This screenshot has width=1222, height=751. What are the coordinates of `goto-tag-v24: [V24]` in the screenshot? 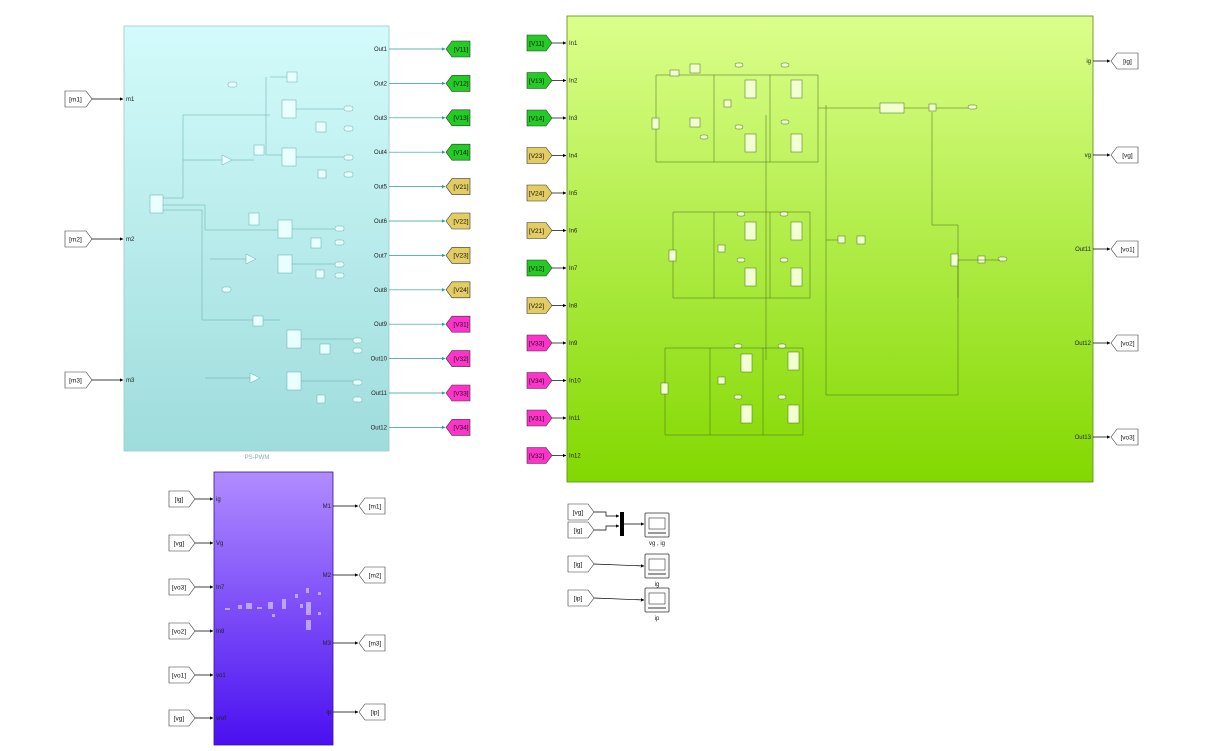 It's located at (458, 290).